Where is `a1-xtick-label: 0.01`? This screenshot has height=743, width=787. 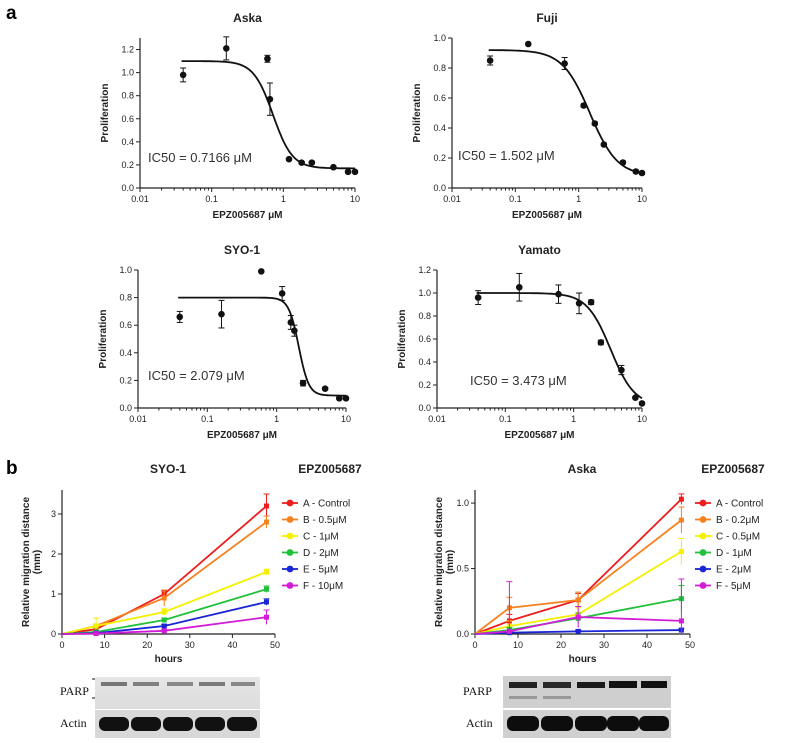 a1-xtick-label: 0.01 is located at coordinates (140, 199).